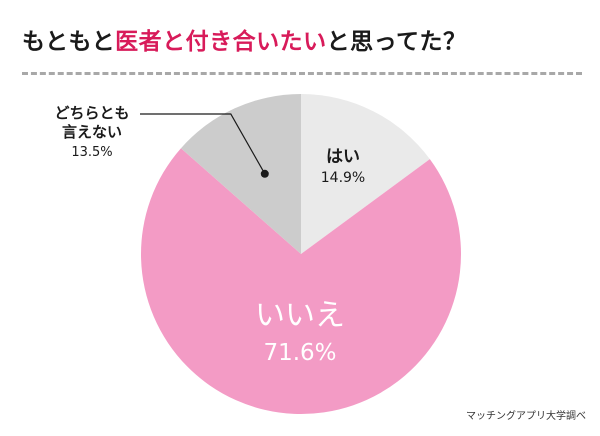 The image size is (600, 436). I want to click on title-divider, so click(302, 73).